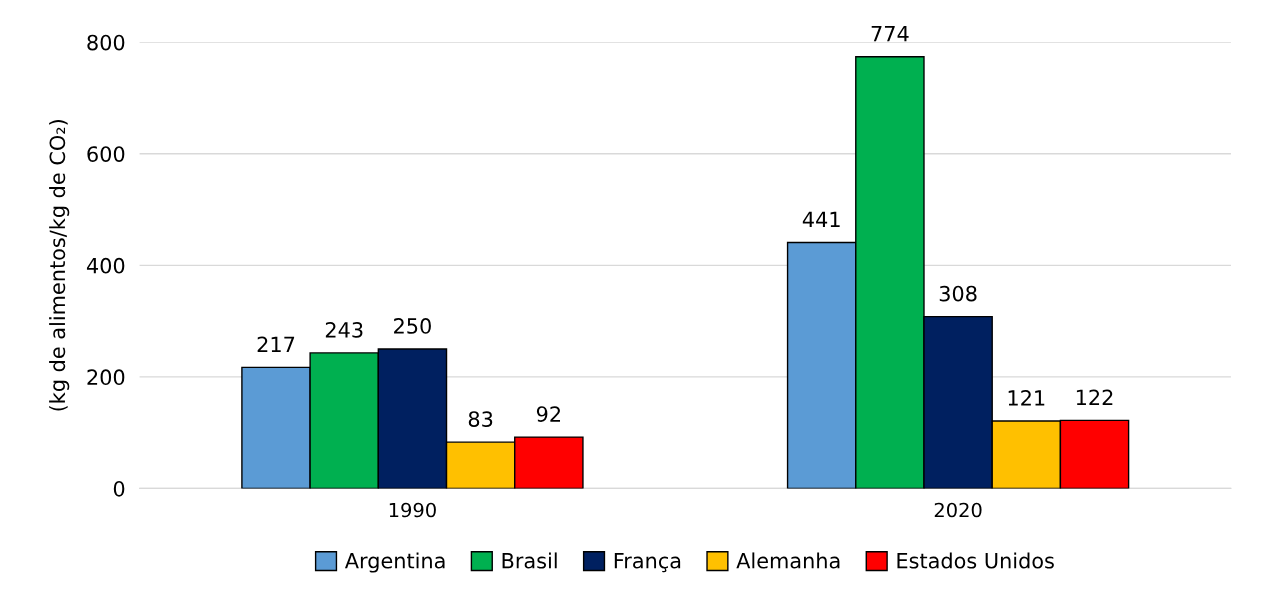 Image resolution: width=1269 pixels, height=603 pixels. Describe the element at coordinates (1094, 397) in the screenshot. I see `data-label: 122` at that location.